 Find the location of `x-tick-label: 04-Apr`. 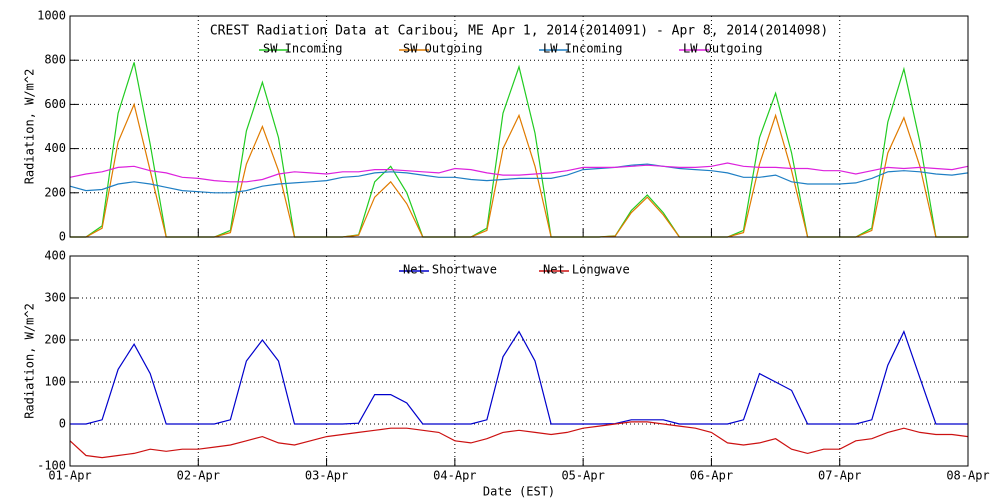

x-tick-label: 04-Apr is located at coordinates (454, 476).